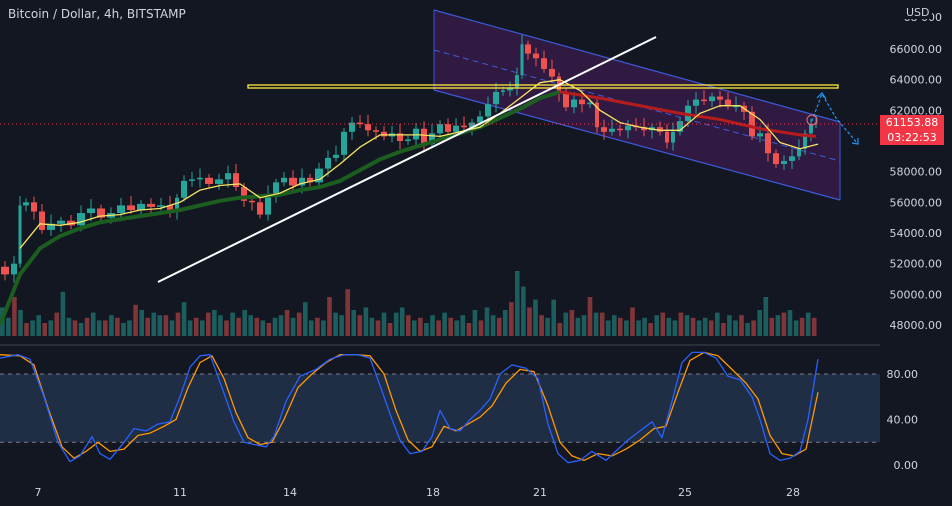  Describe the element at coordinates (637, 66) in the screenshot. I see `channel-upper-line` at that location.